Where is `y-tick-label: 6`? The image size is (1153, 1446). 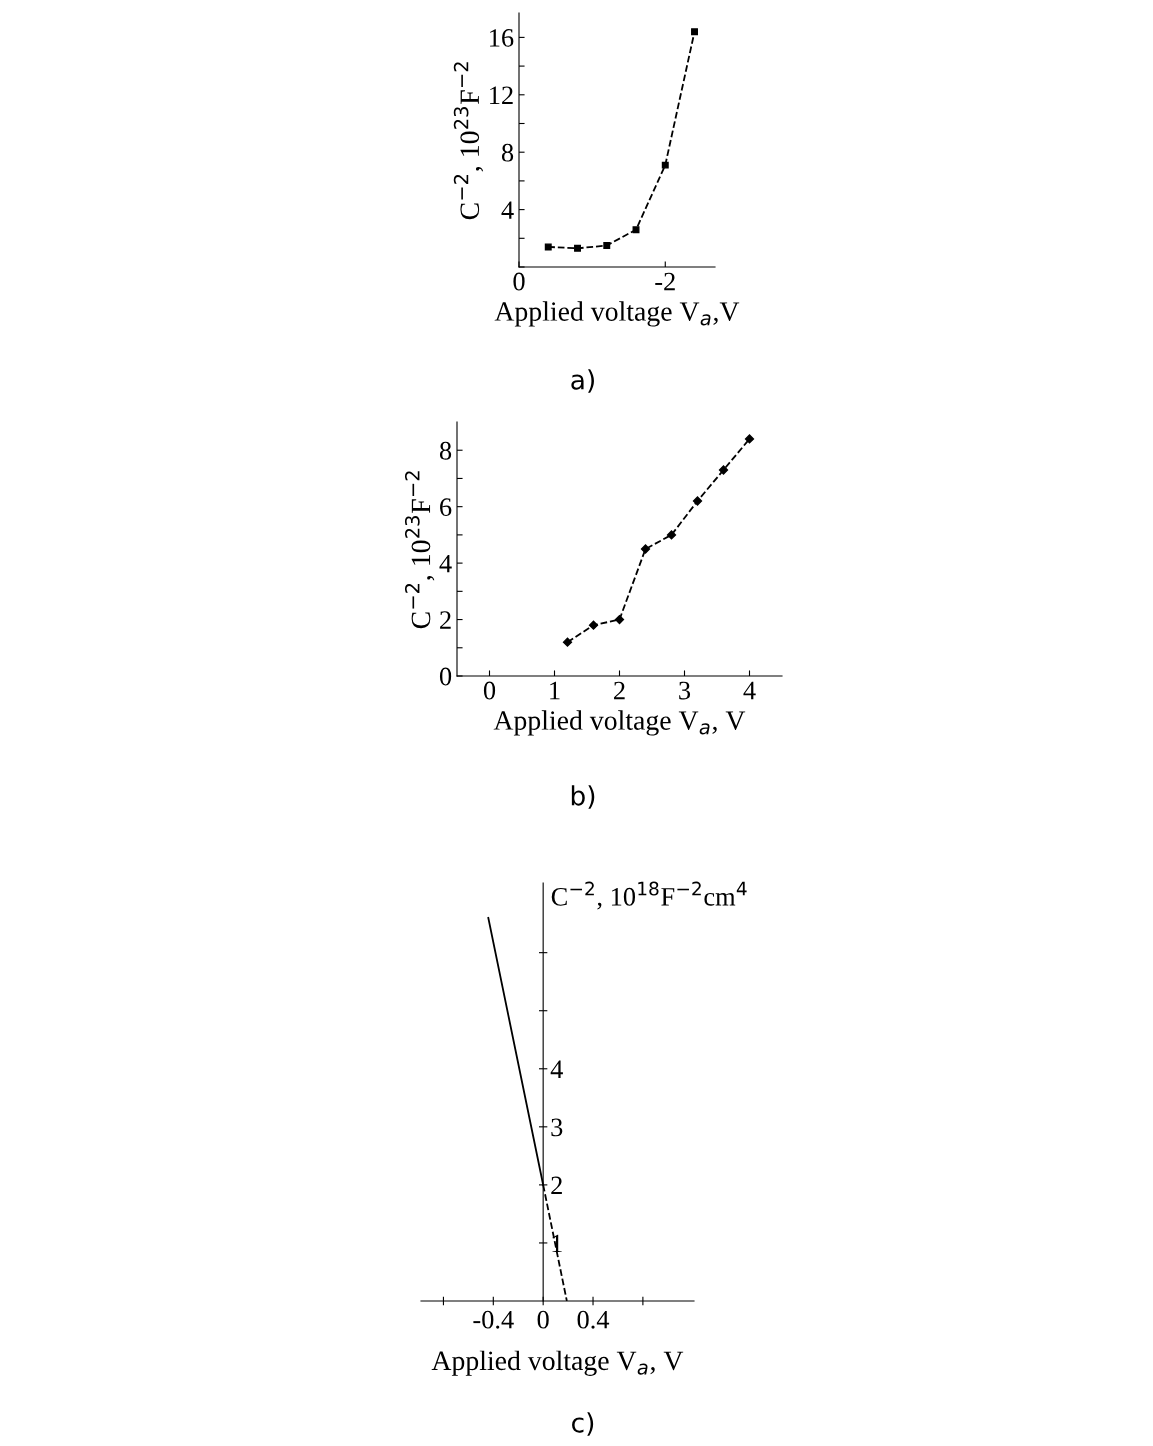
y-tick-label: 6 is located at coordinates (446, 507).